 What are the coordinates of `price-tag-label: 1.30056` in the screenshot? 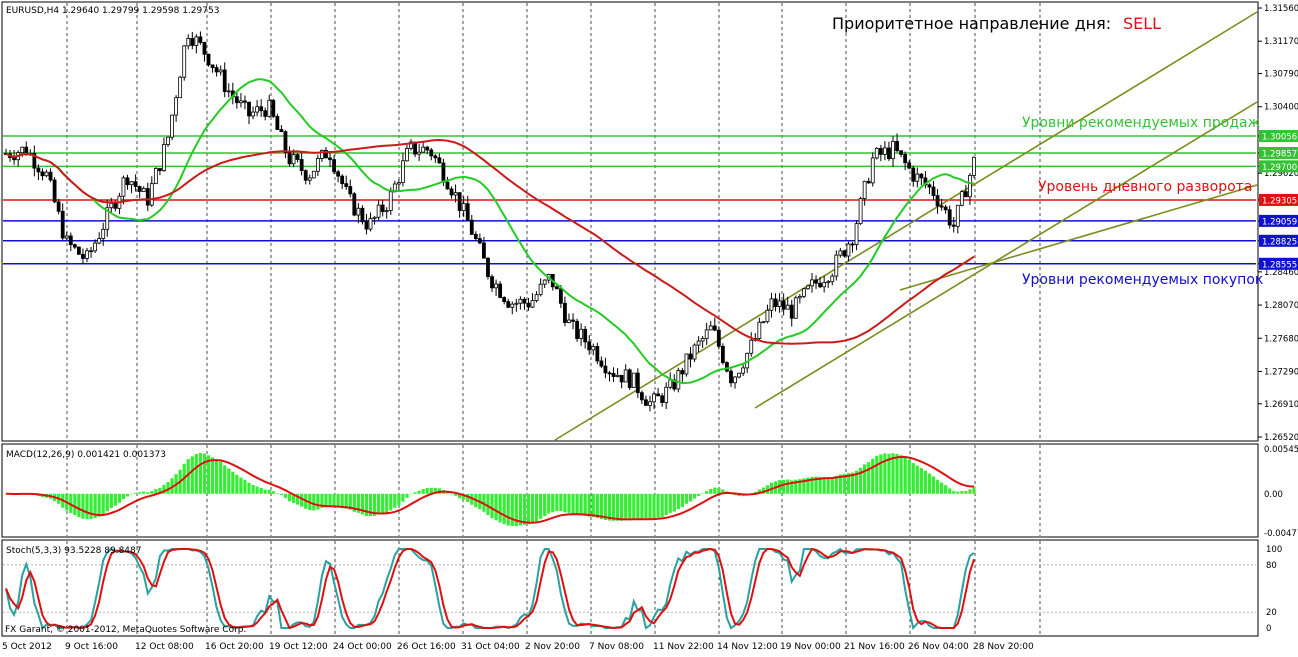 It's located at (1279, 138).